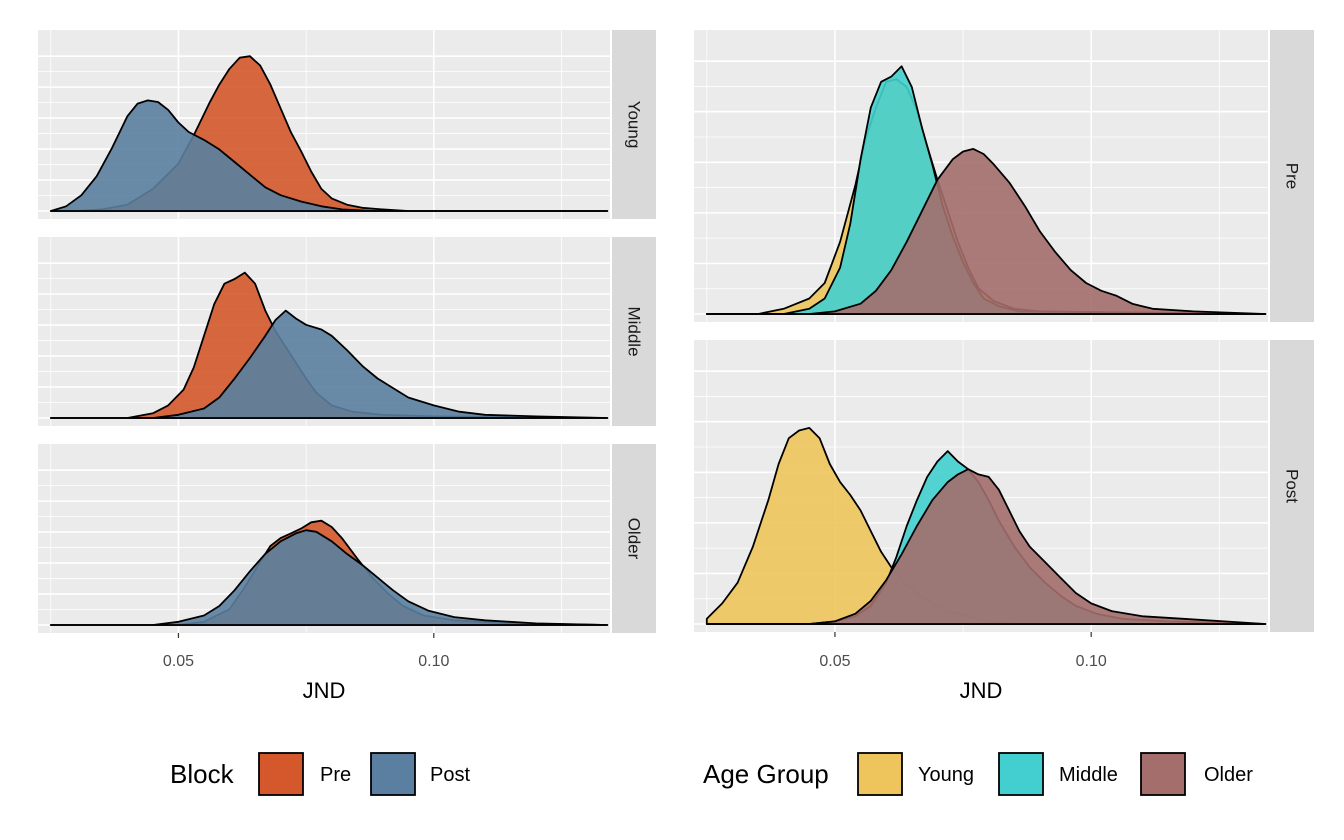 This screenshot has height=840, width=1344. I want to click on panel-older: Older, so click(347, 538).